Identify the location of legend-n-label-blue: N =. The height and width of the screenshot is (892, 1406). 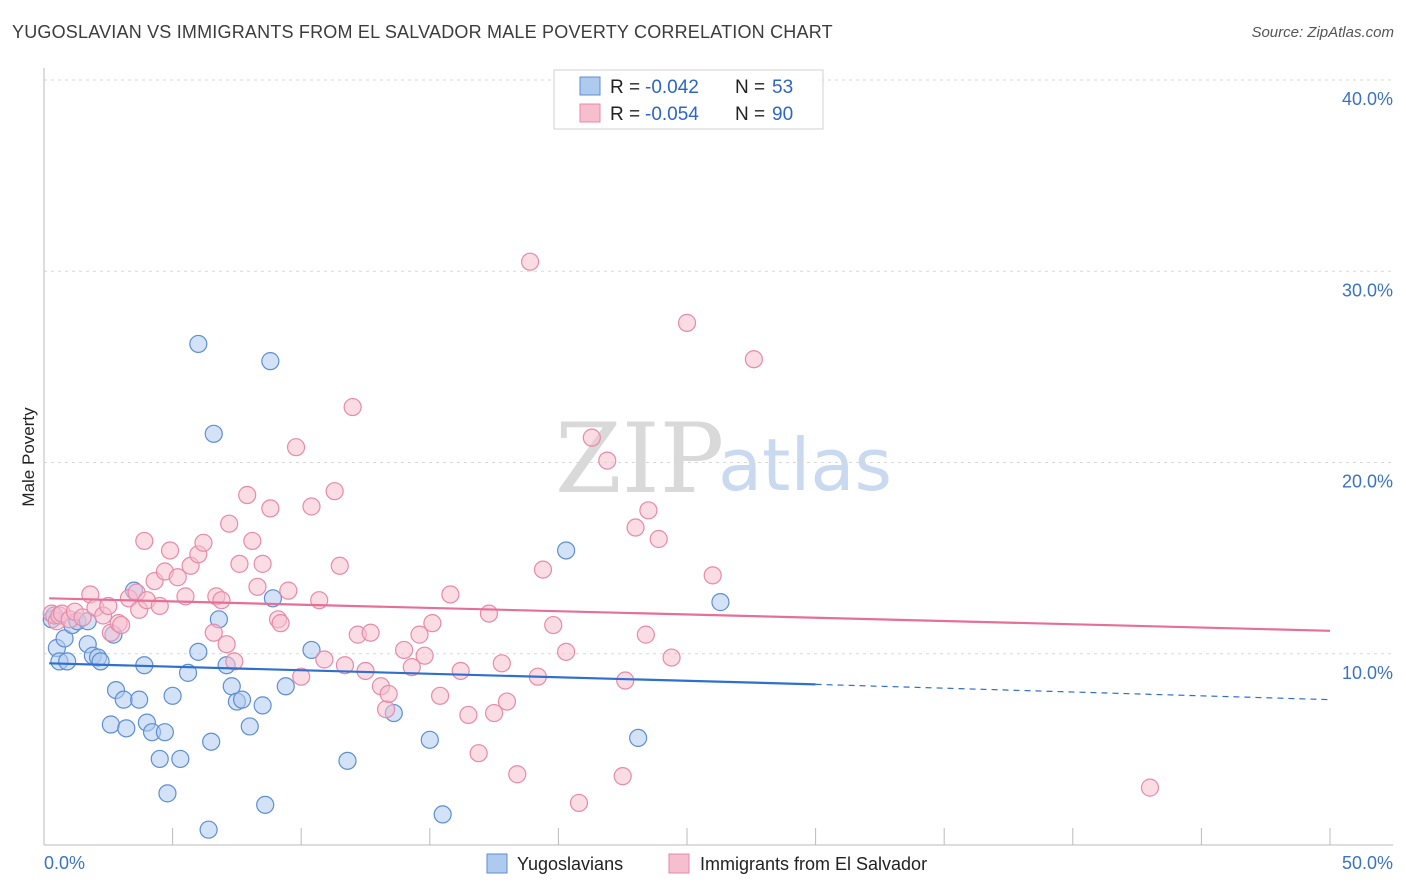
(750, 87).